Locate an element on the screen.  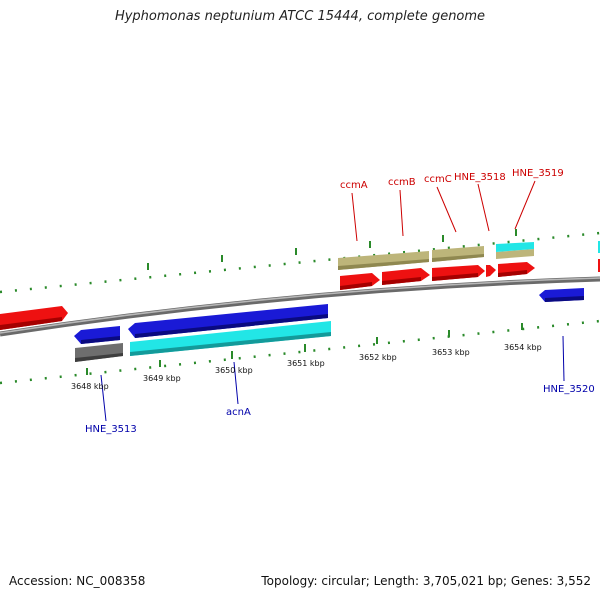
genome-backbone is located at coordinates (300, 306).